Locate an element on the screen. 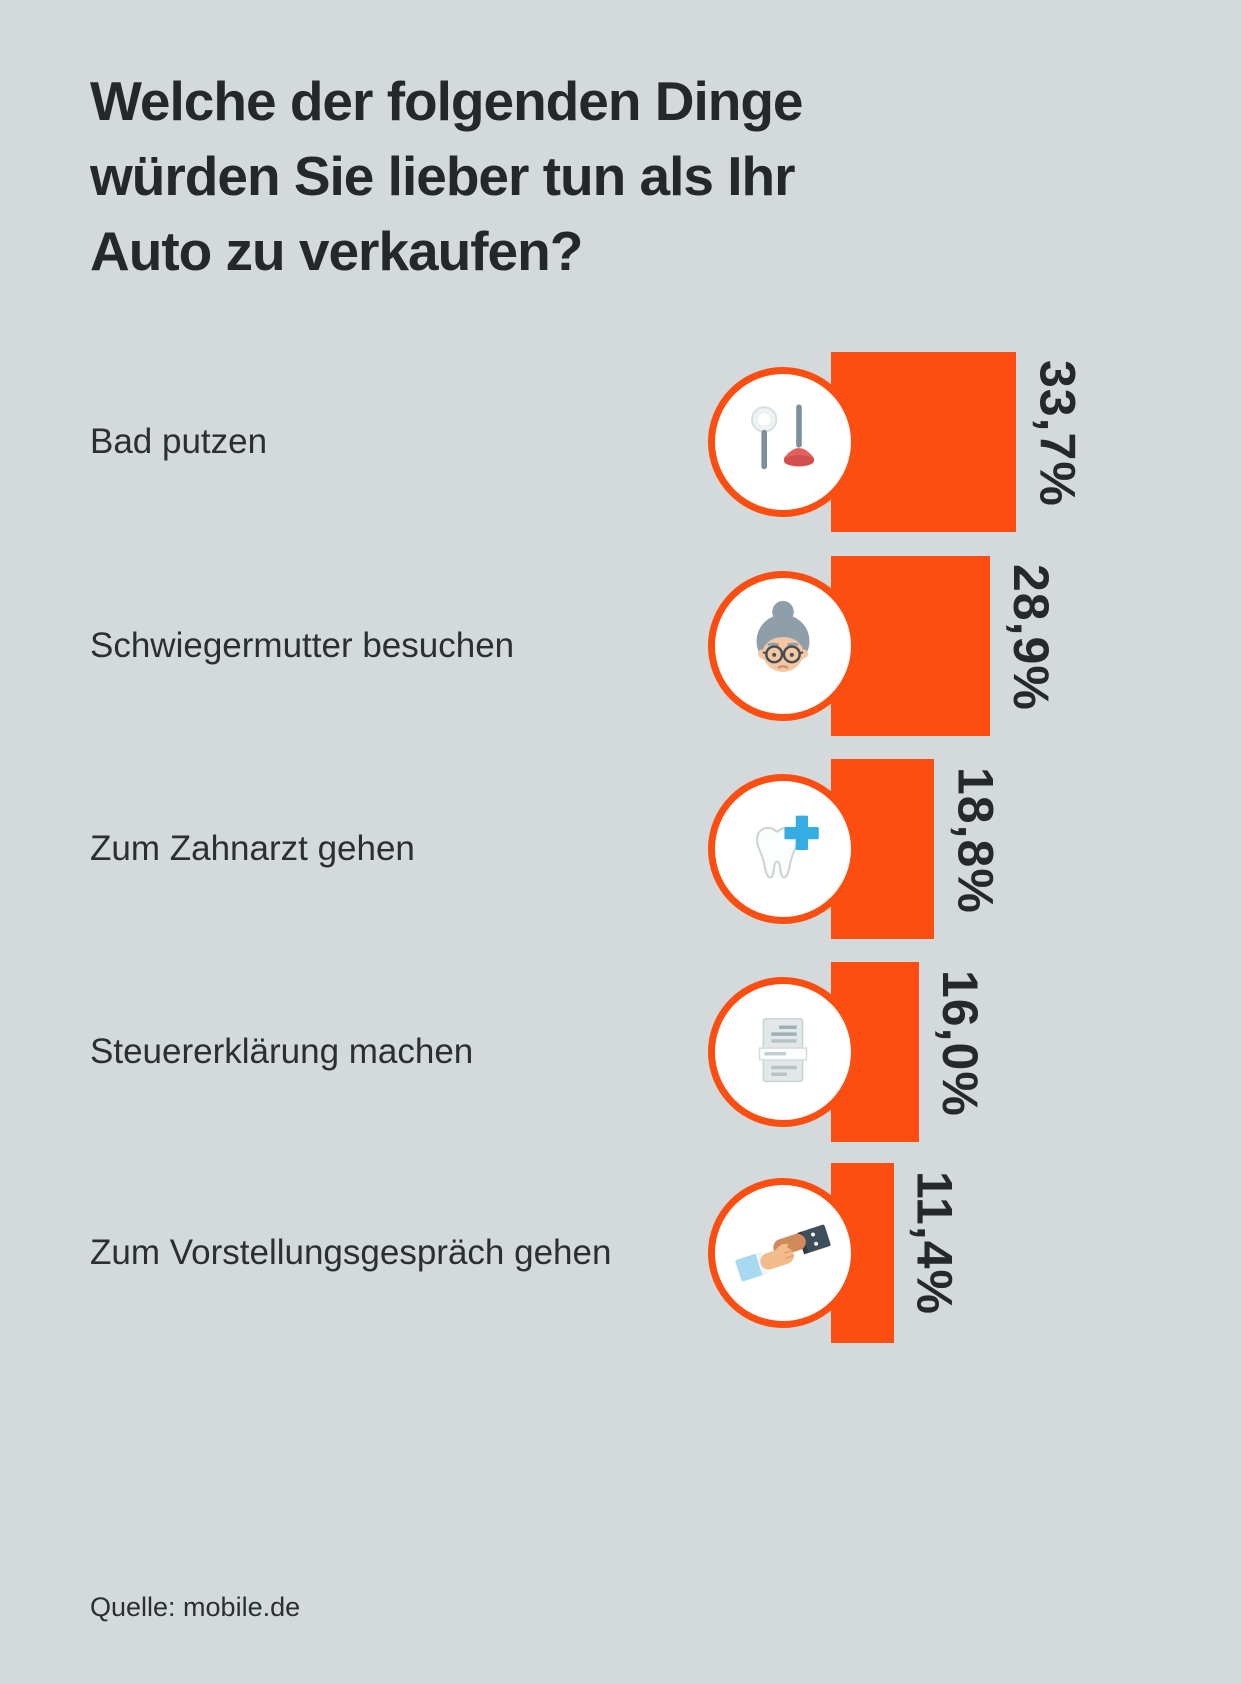 This screenshot has height=1684, width=1241. row-label: Schwiegermutter besuchen is located at coordinates (302, 645).